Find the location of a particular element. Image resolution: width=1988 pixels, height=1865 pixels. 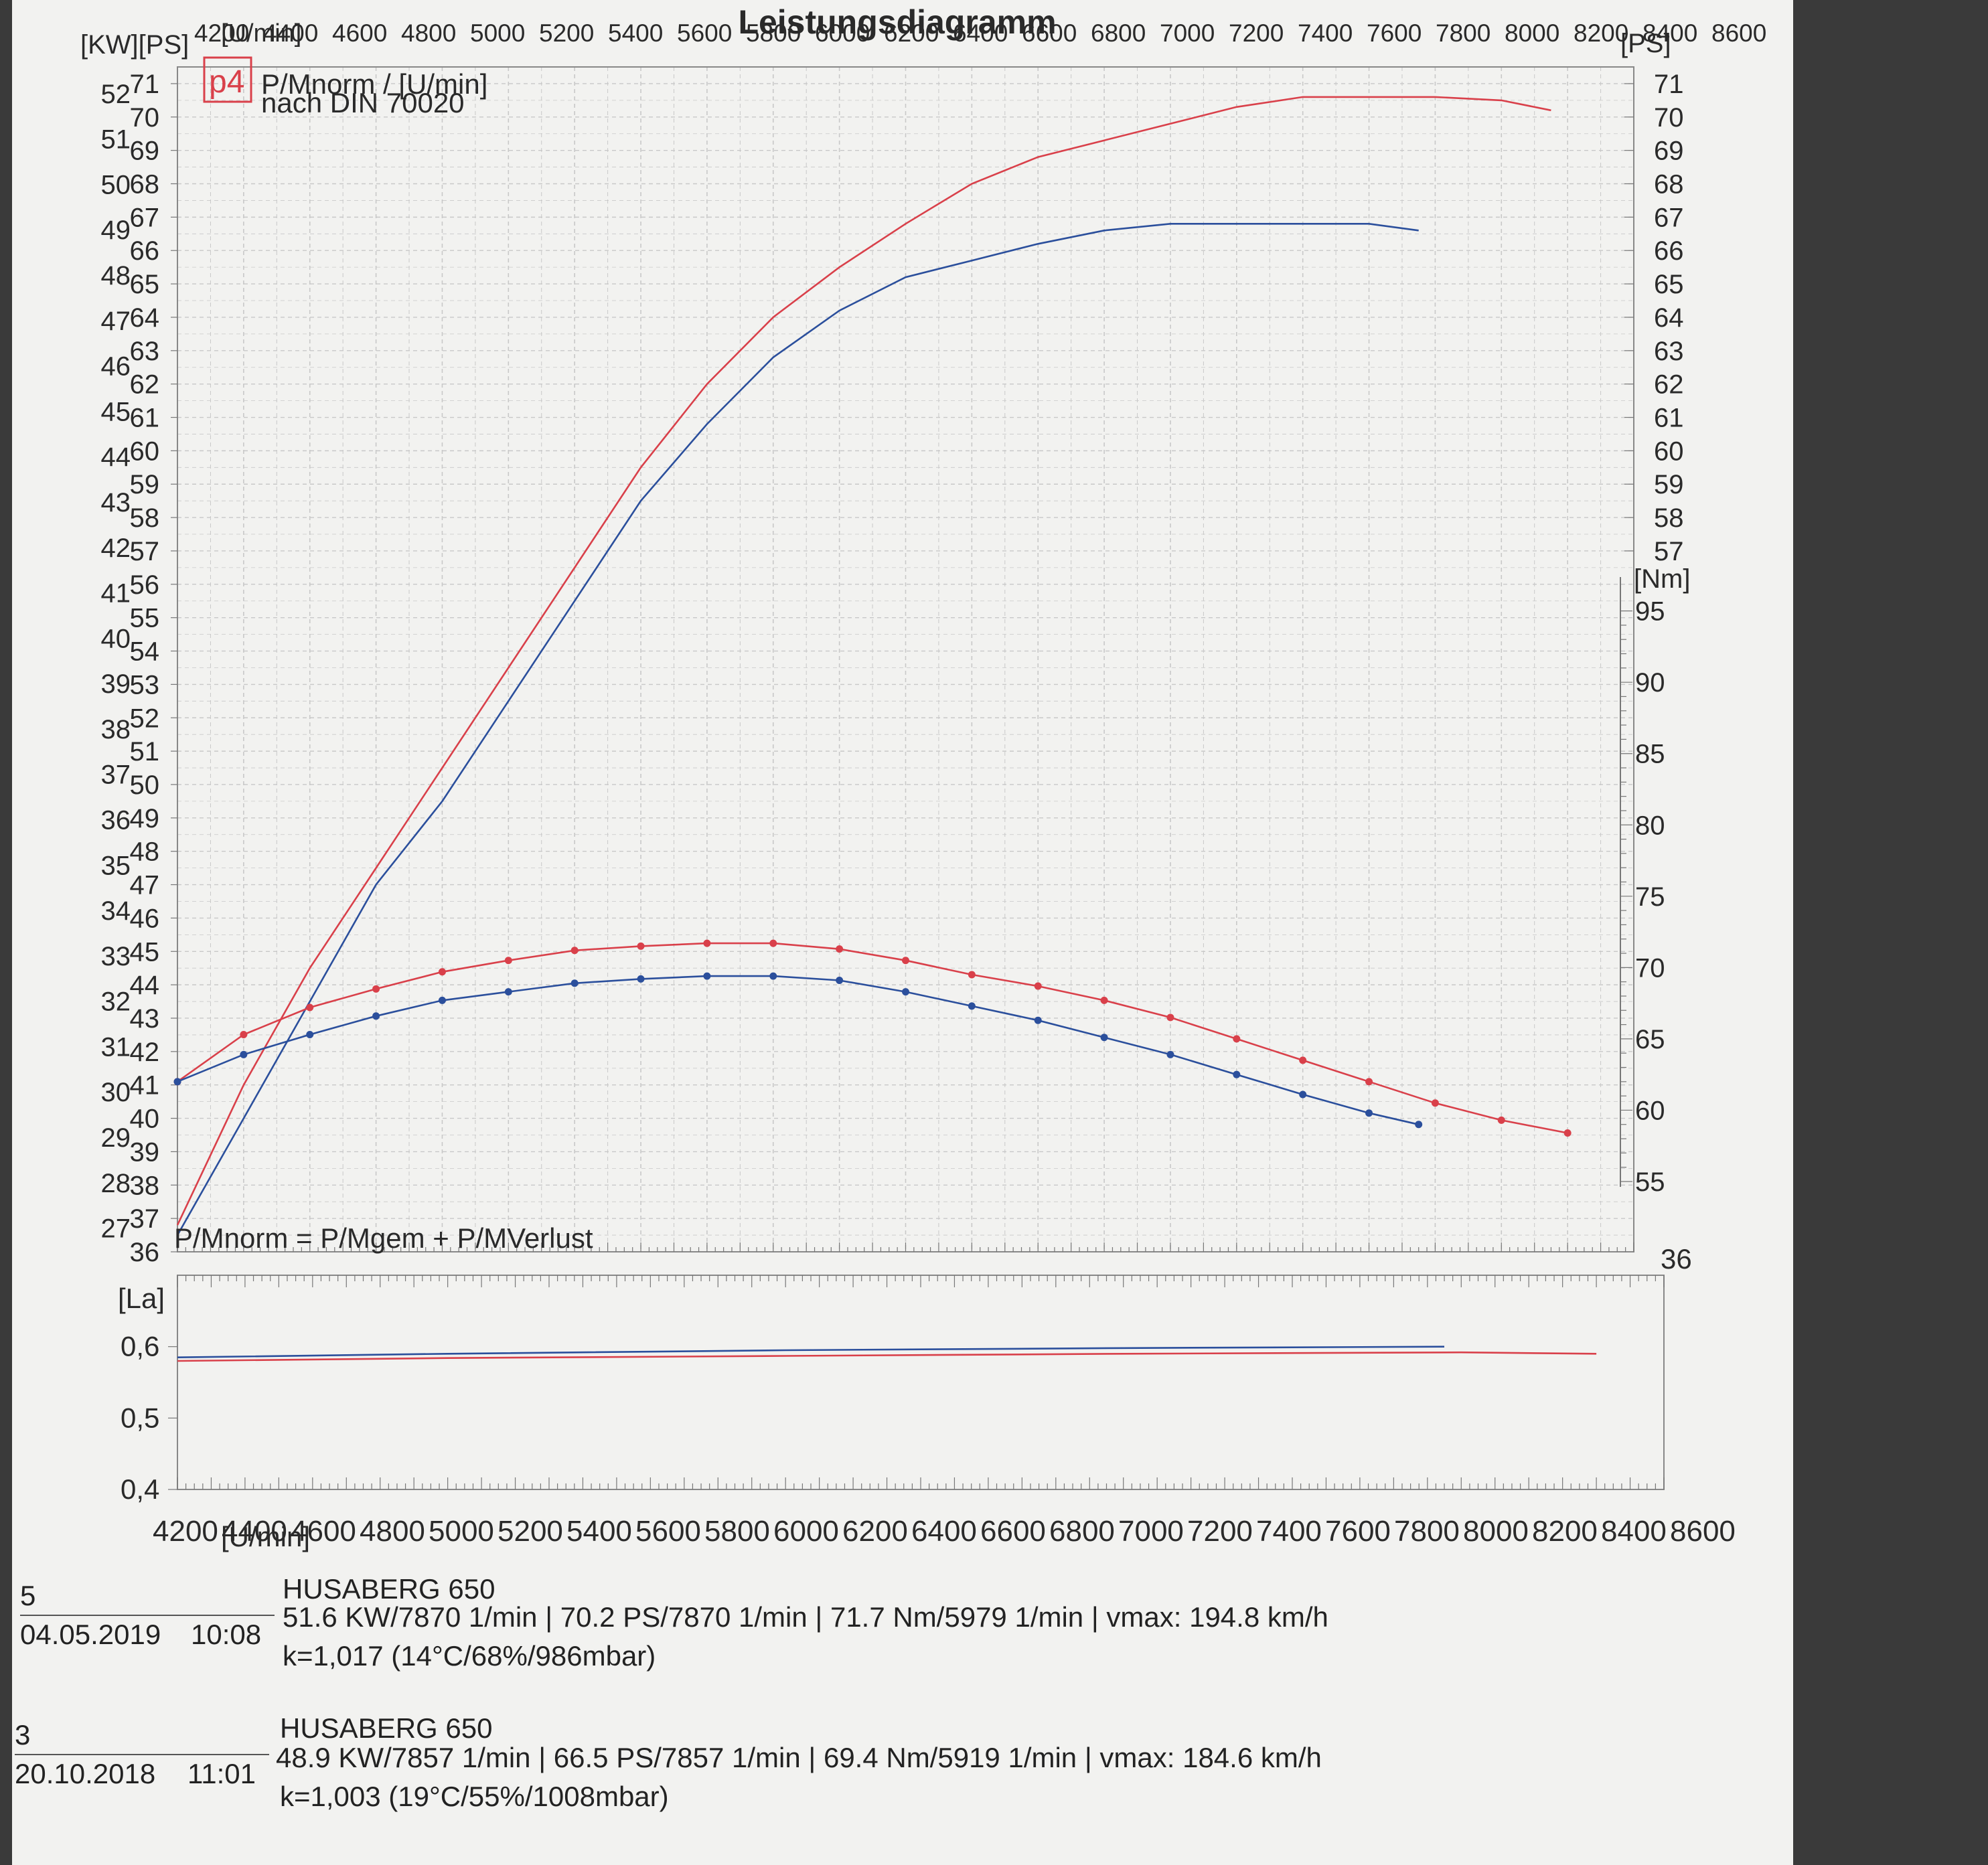

kw-tick-label: 45 is located at coordinates (116, 411).